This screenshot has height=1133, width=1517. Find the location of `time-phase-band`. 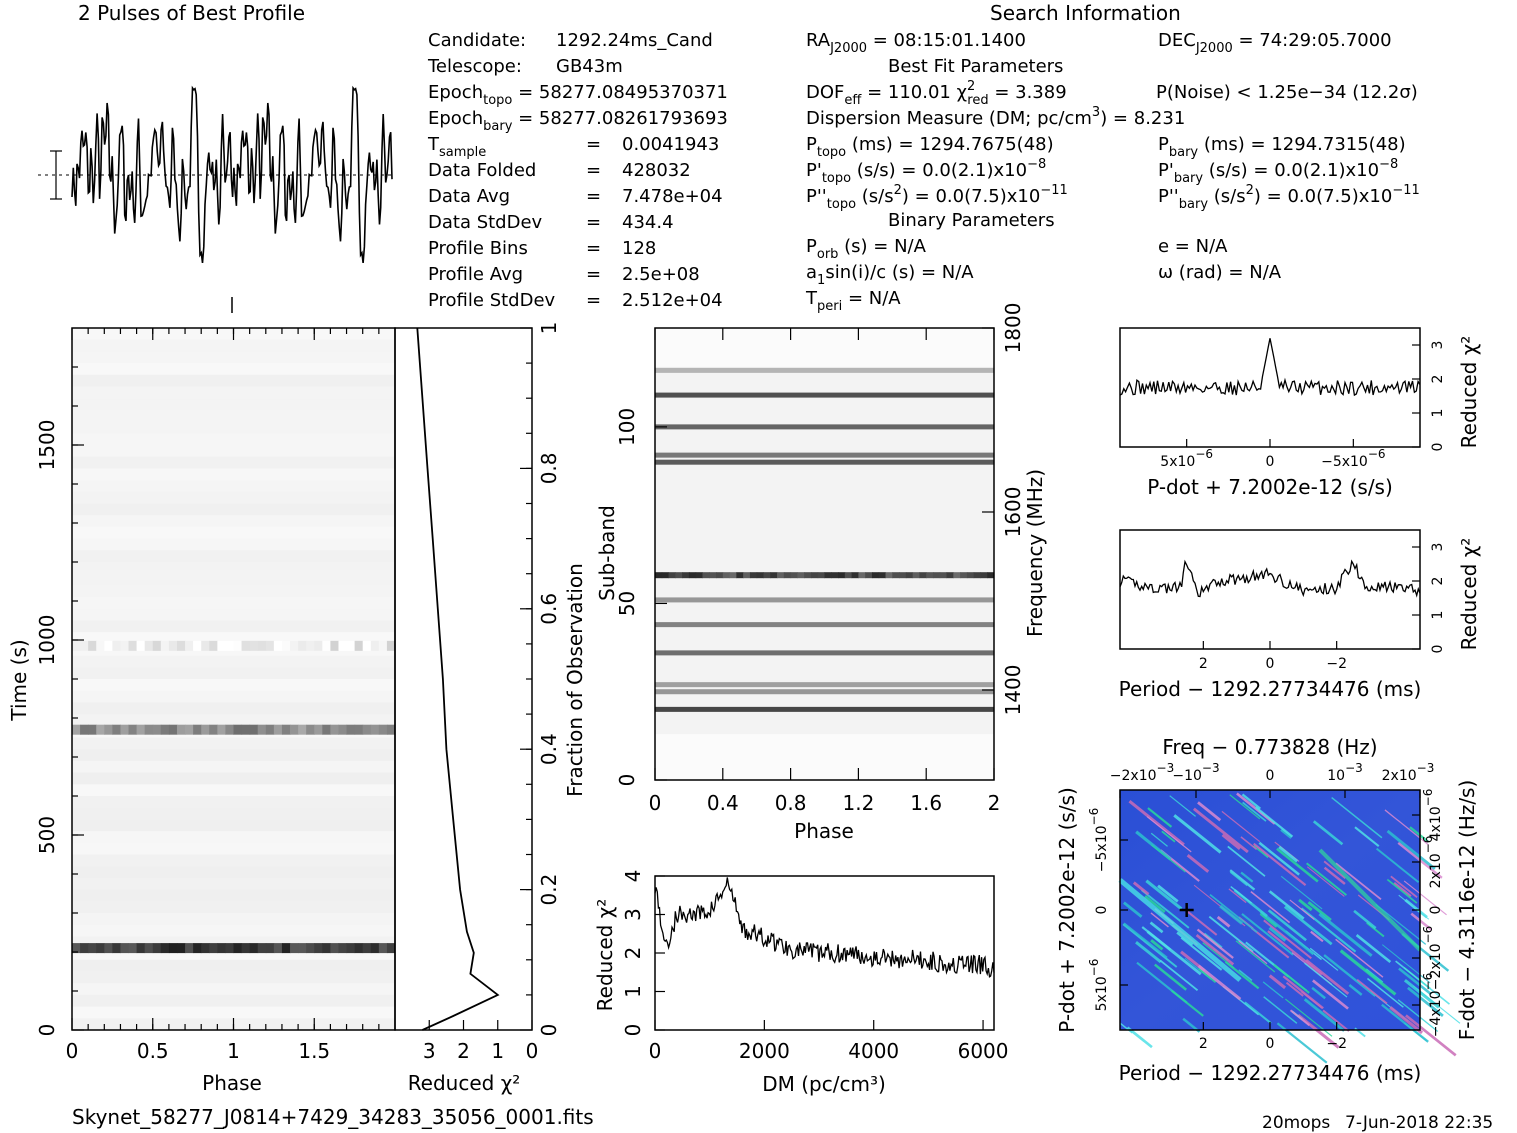

time-phase-band is located at coordinates (234, 729).